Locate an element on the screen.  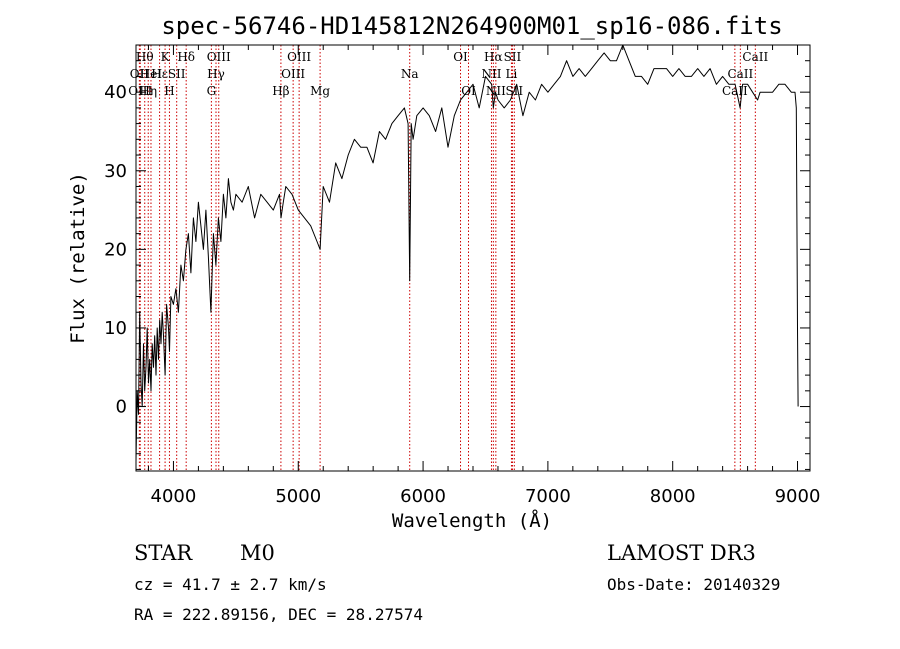
line-label-11: Hγ is located at coordinates (216, 74).